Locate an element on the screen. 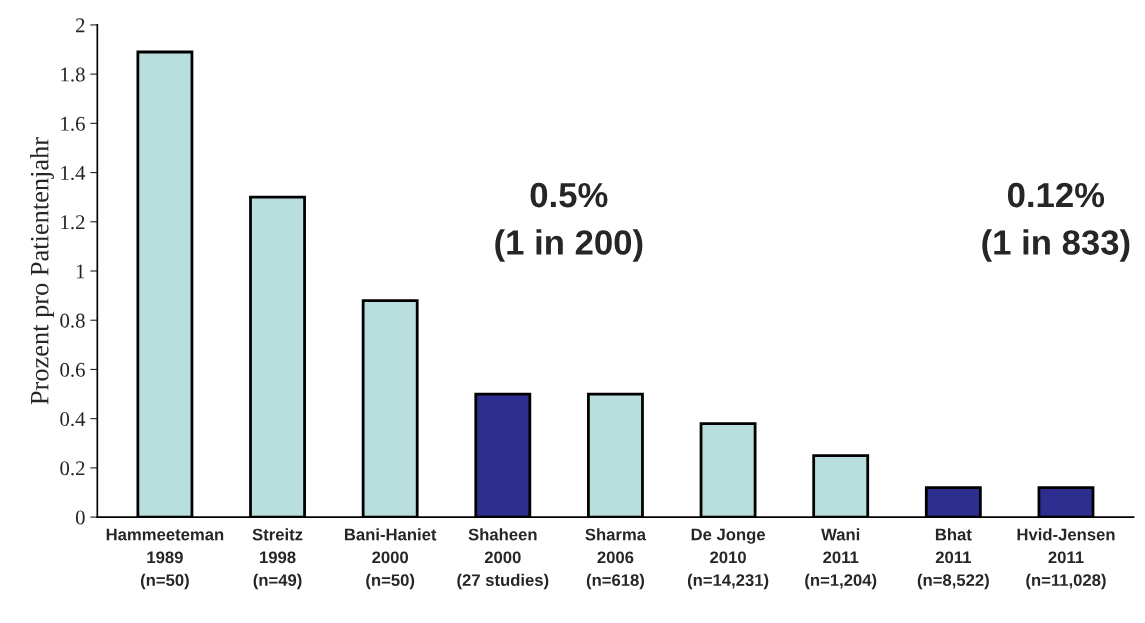 The height and width of the screenshot is (623, 1145). y-tick-label: 0.6 is located at coordinates (72, 369).